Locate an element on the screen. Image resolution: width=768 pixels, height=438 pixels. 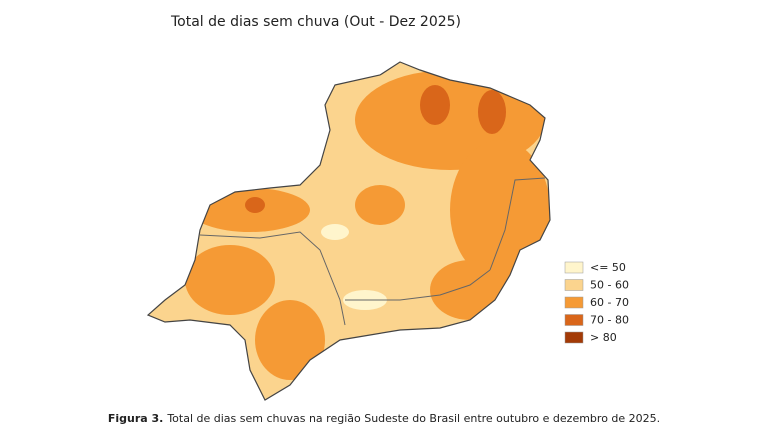
legend: <= 50 50 - 60 60 - 70 70 - 80 > 80 is located at coordinates (596, 302).